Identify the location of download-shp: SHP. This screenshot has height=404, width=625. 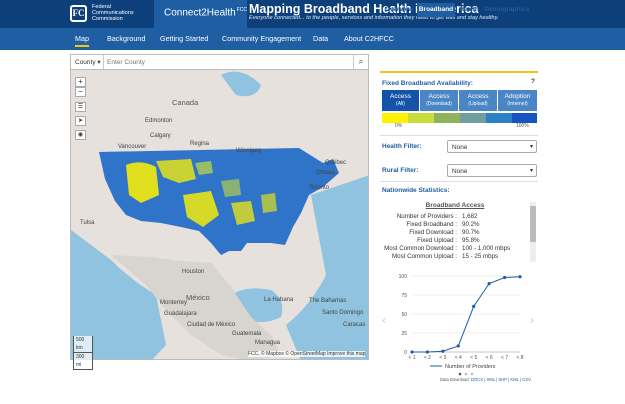
(502, 379).